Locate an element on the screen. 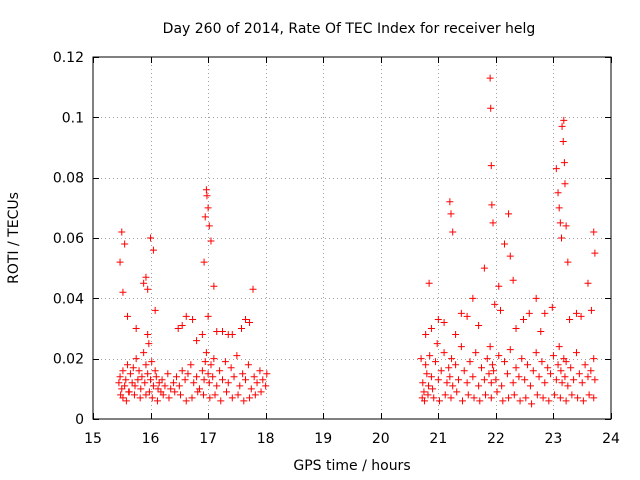 This screenshot has width=640, height=480. x-tick-label: 23 is located at coordinates (554, 439).